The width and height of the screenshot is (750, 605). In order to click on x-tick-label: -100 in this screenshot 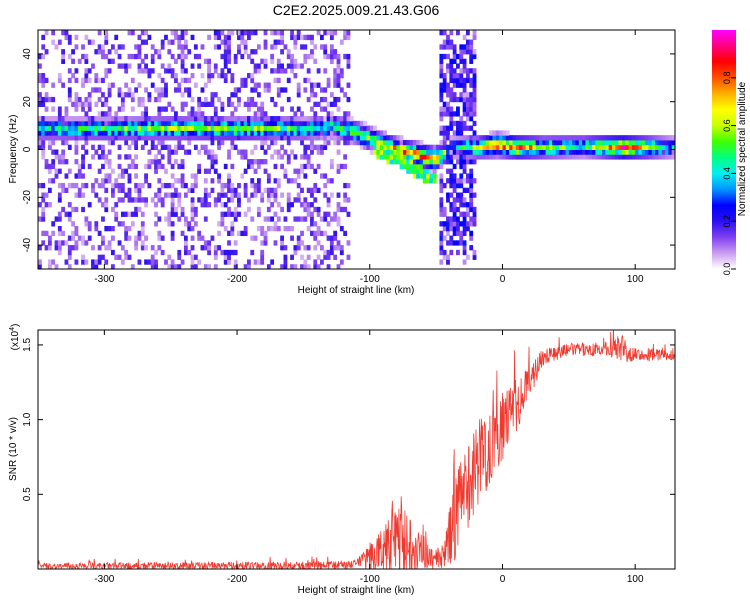, I will do `click(370, 579)`.